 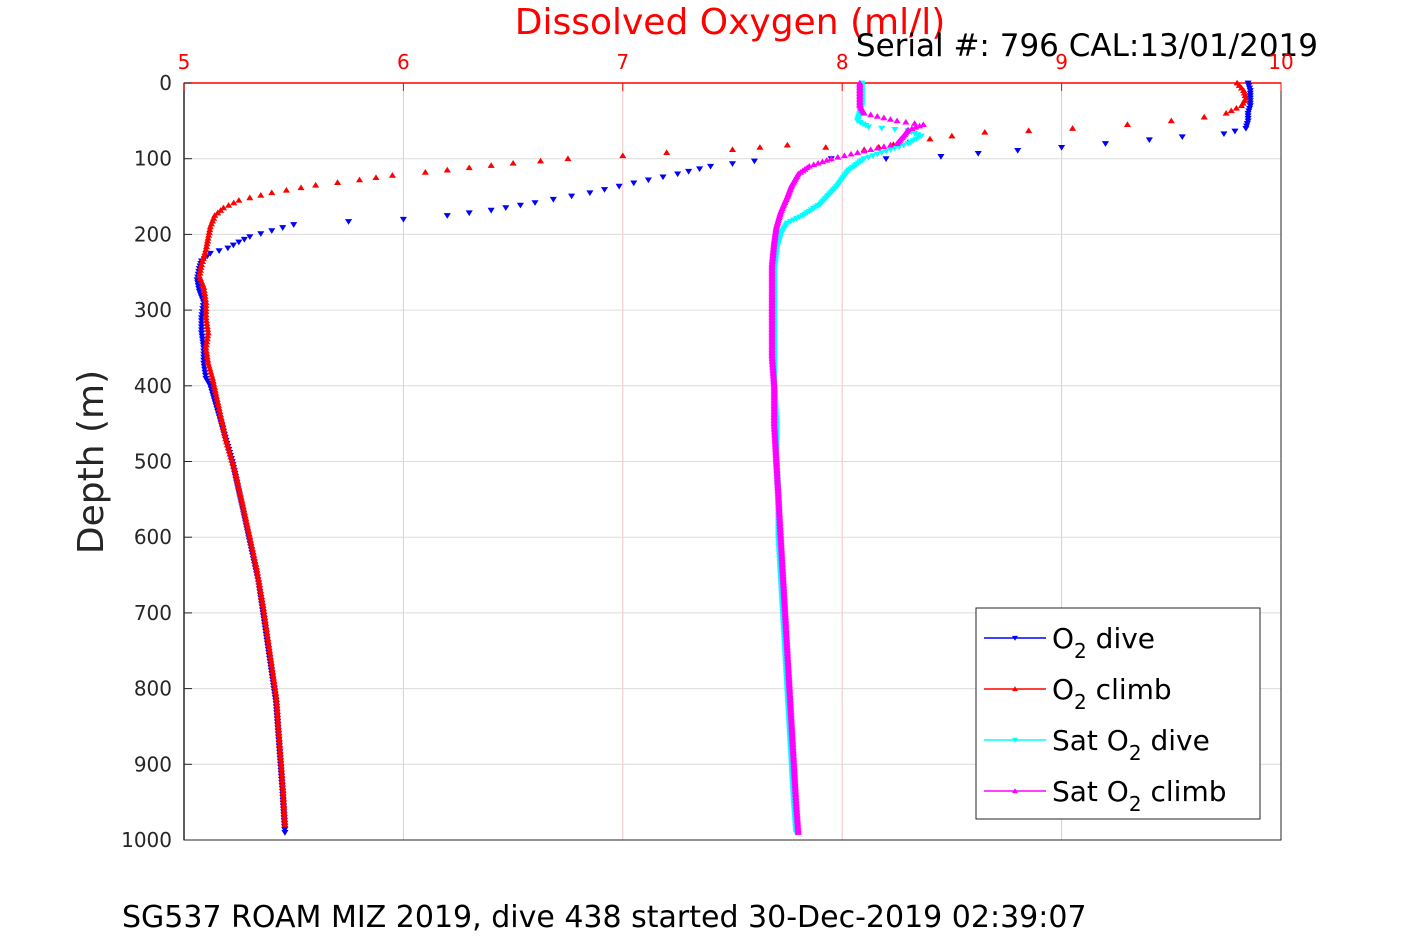 What do you see at coordinates (153, 386) in the screenshot?
I see `y-tick-label: 400` at bounding box center [153, 386].